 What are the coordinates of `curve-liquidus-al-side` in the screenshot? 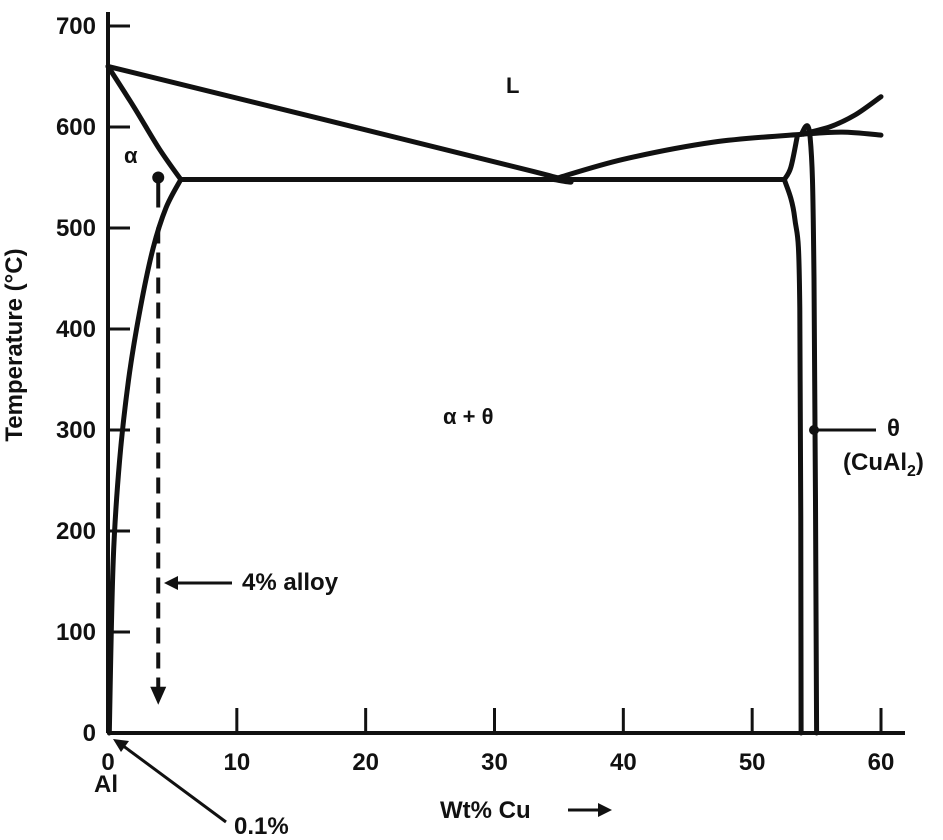 It's located at (339, 124).